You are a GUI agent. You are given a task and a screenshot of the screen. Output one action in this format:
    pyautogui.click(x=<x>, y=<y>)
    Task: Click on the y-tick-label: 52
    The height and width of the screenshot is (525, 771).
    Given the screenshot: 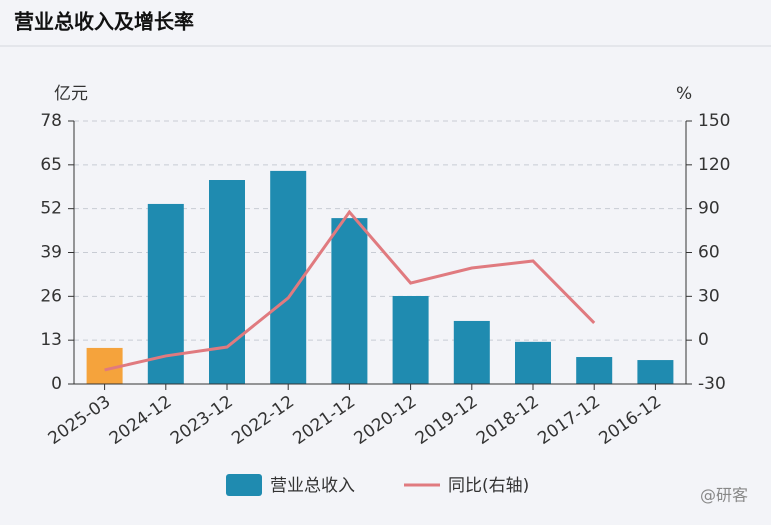 What is the action you would take?
    pyautogui.click(x=51, y=209)
    